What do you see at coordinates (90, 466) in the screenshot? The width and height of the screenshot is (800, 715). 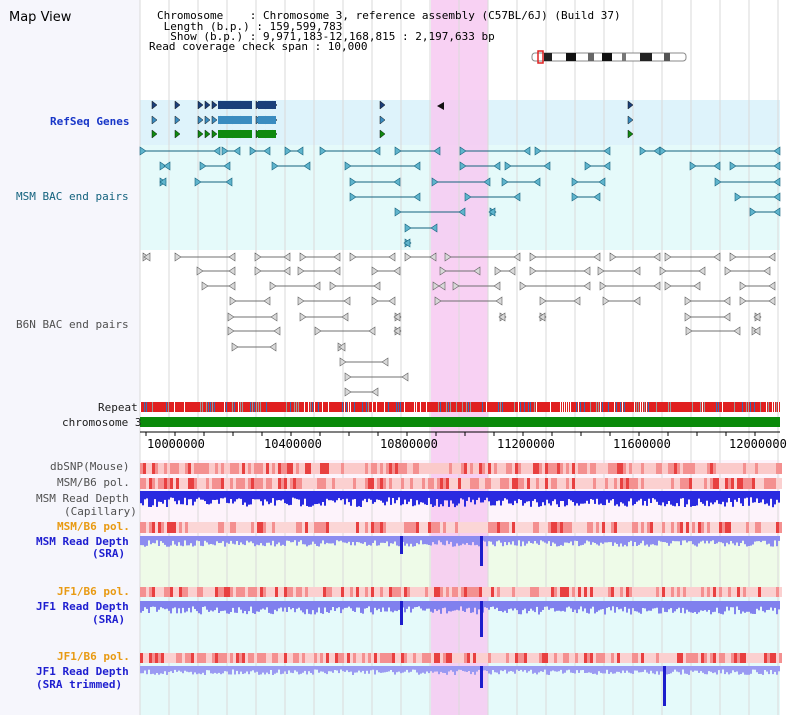 I see `dbsnp-label: dbSNP(Mouse)` at bounding box center [90, 466].